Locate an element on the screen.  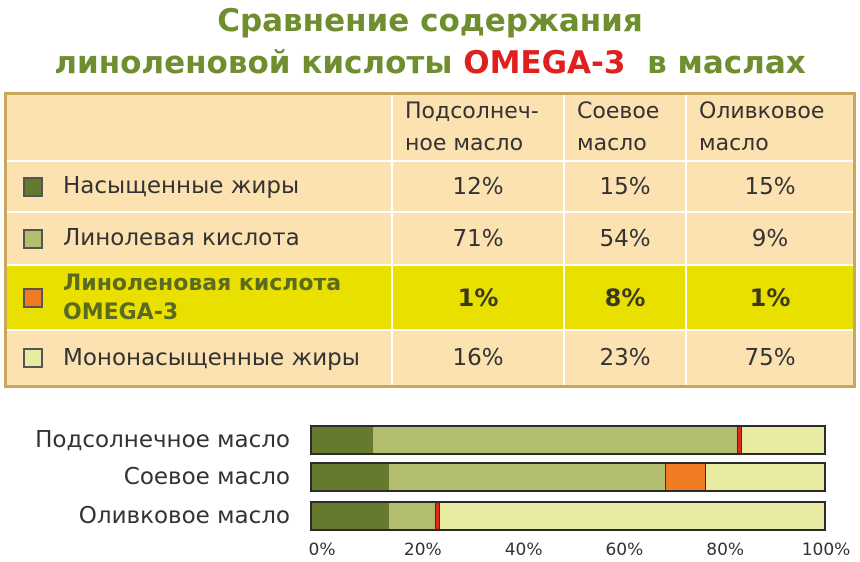
title-line-2-start: линоленовой кислоты is located at coordinates (259, 63).